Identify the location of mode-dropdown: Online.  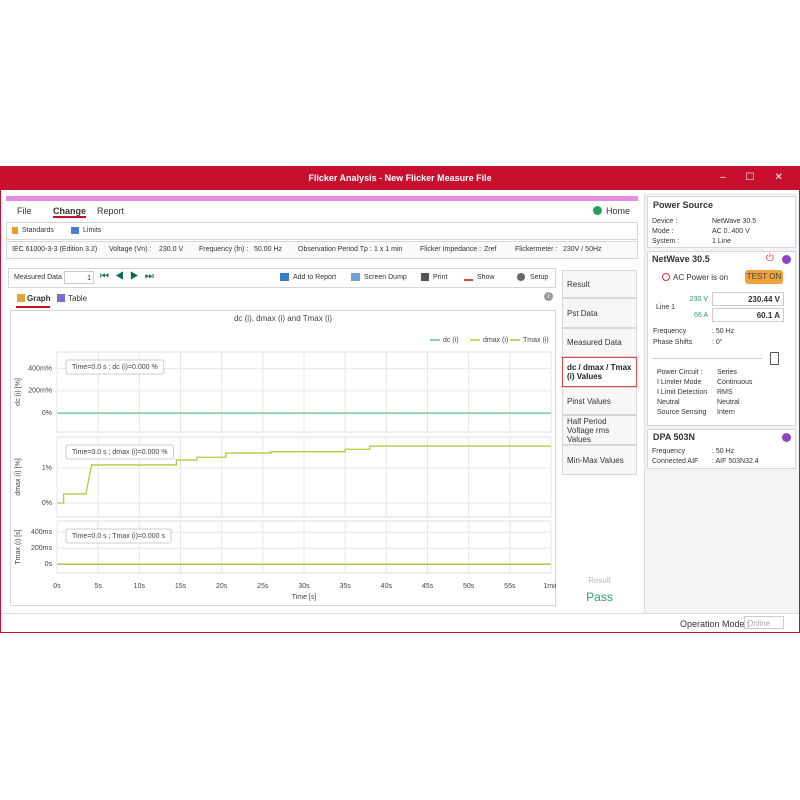
(764, 622).